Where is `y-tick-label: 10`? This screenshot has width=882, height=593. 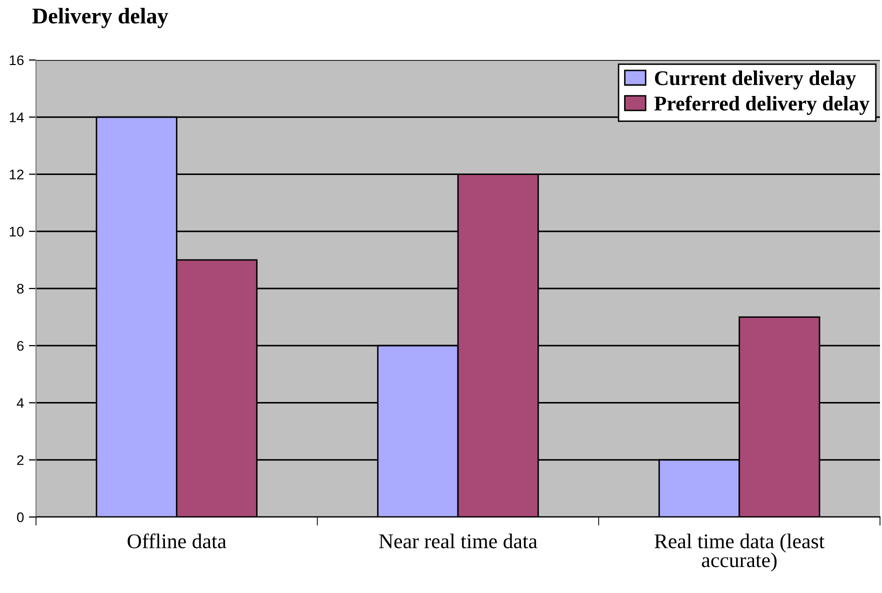
y-tick-label: 10 is located at coordinates (17, 231).